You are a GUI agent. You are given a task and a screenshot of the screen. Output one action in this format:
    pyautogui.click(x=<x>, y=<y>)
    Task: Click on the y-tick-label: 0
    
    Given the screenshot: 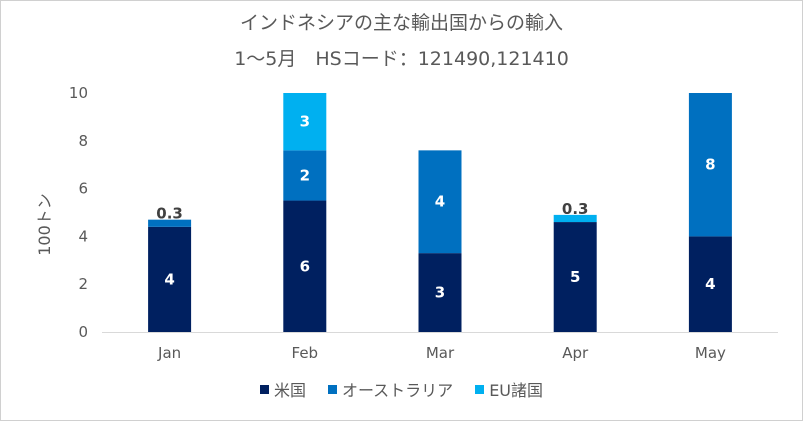 What is the action you would take?
    pyautogui.click(x=83, y=332)
    